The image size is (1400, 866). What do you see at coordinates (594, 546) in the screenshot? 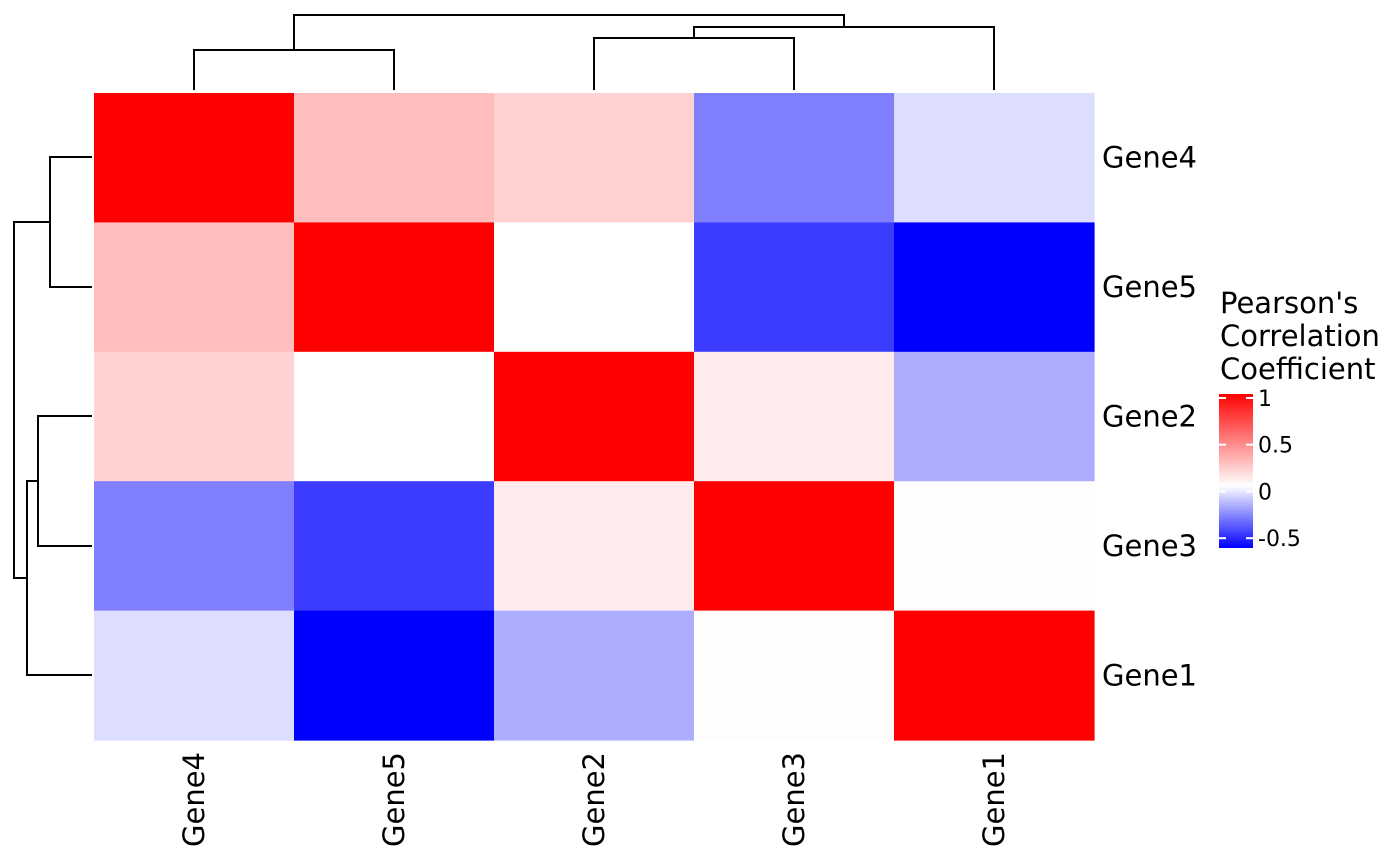
I see `heatmap-cell-gene3-gene2` at bounding box center [594, 546].